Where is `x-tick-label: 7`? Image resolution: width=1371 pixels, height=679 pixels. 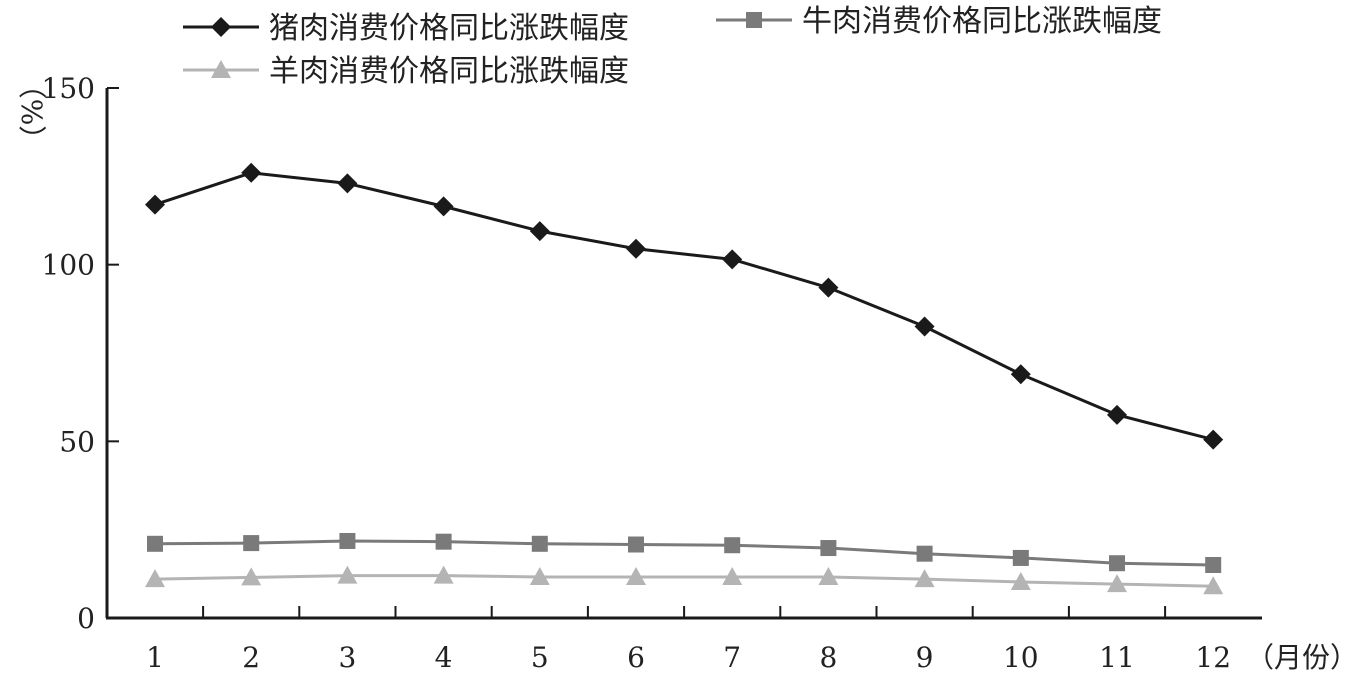 x-tick-label: 7 is located at coordinates (732, 657).